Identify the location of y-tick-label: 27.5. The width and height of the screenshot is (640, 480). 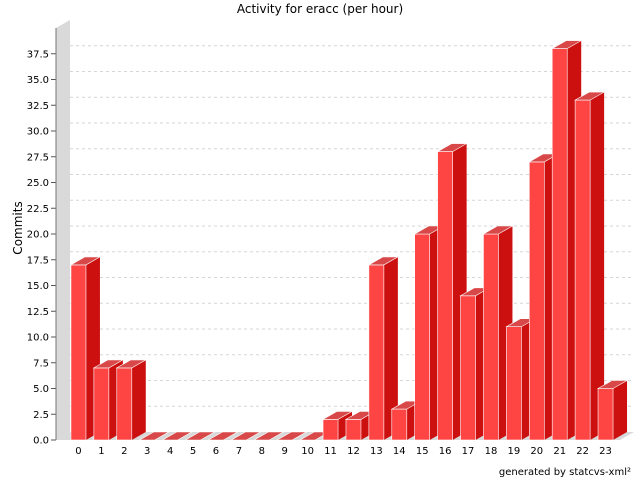
(38, 157).